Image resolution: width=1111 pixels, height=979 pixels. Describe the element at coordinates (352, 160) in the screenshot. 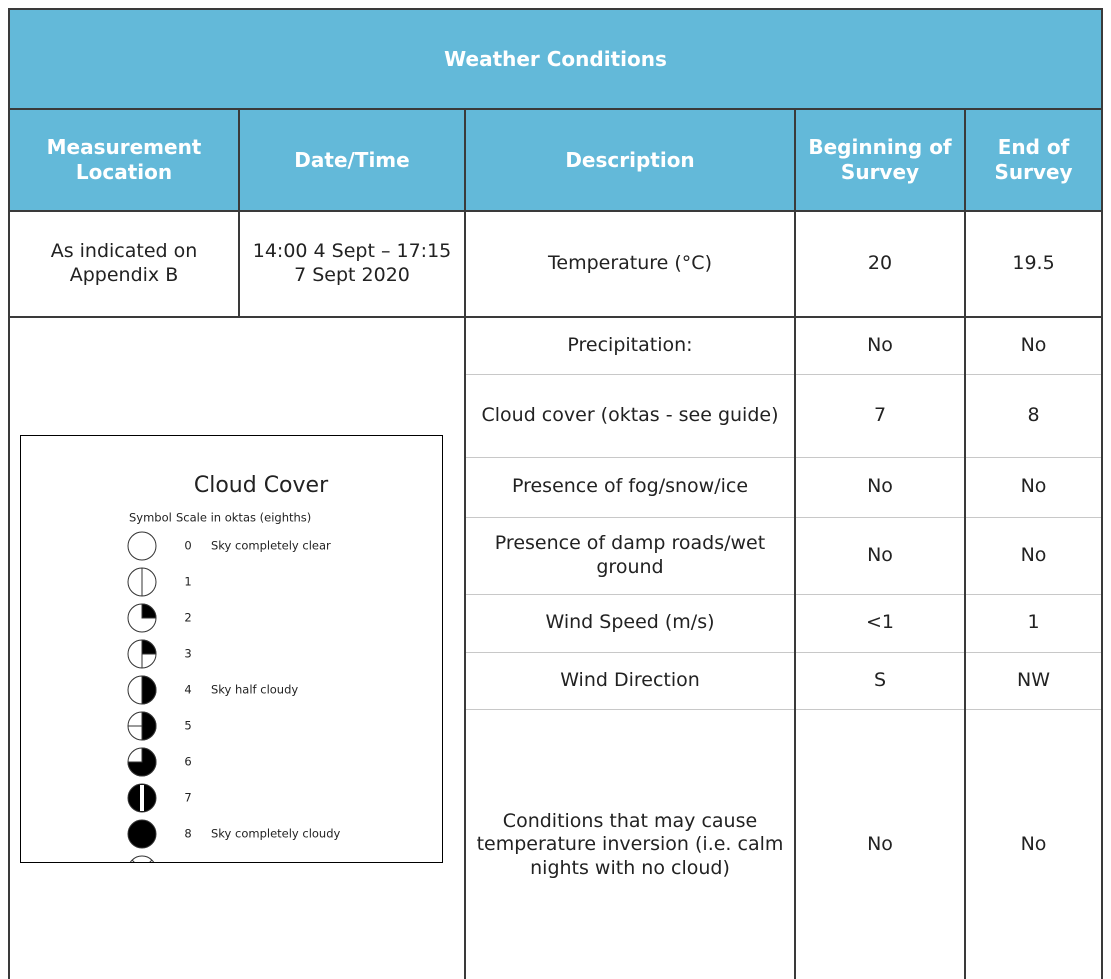

I see `header-cell: Date/Time` at that location.